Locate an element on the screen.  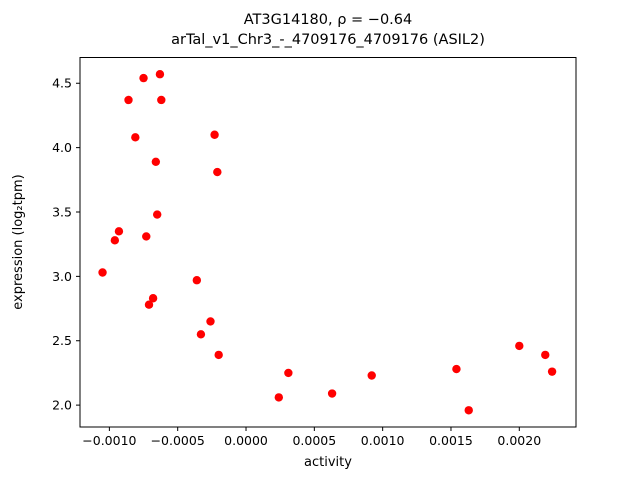
x-tick-label: −0.0010 is located at coordinates (109, 440).